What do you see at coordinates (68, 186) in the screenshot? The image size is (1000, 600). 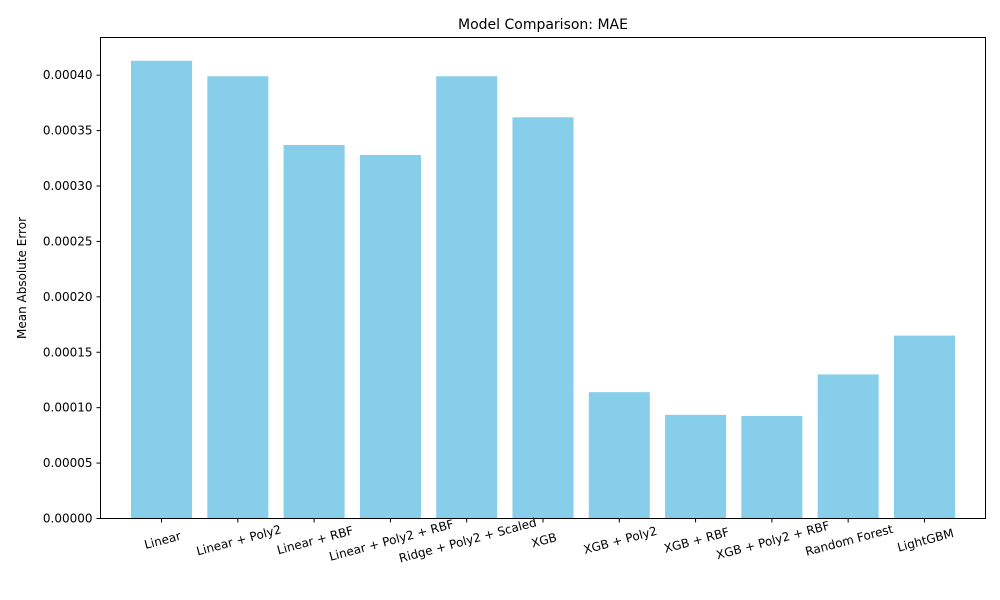 I see `y-tick-label: 0.00030` at bounding box center [68, 186].